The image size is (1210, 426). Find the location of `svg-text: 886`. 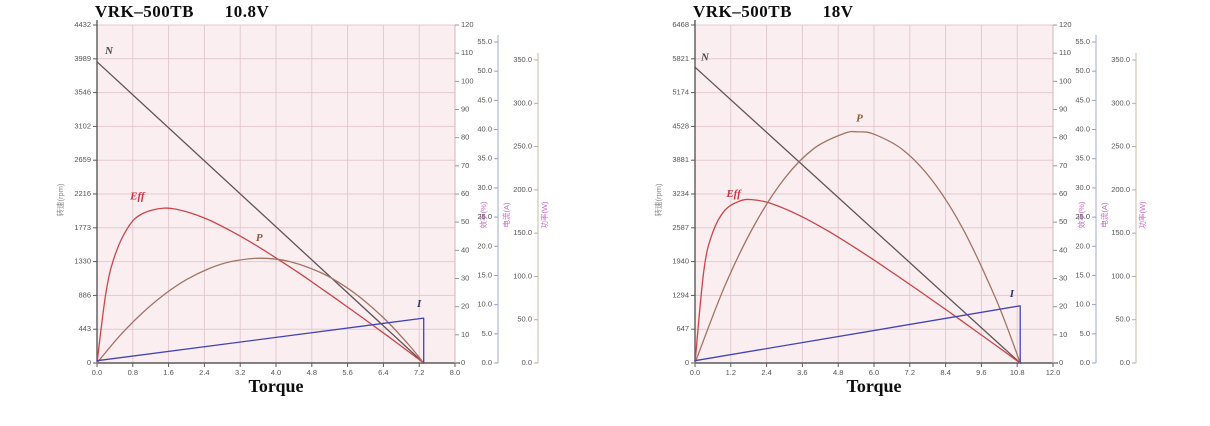

svg-text: 886 is located at coordinates (84, 294).